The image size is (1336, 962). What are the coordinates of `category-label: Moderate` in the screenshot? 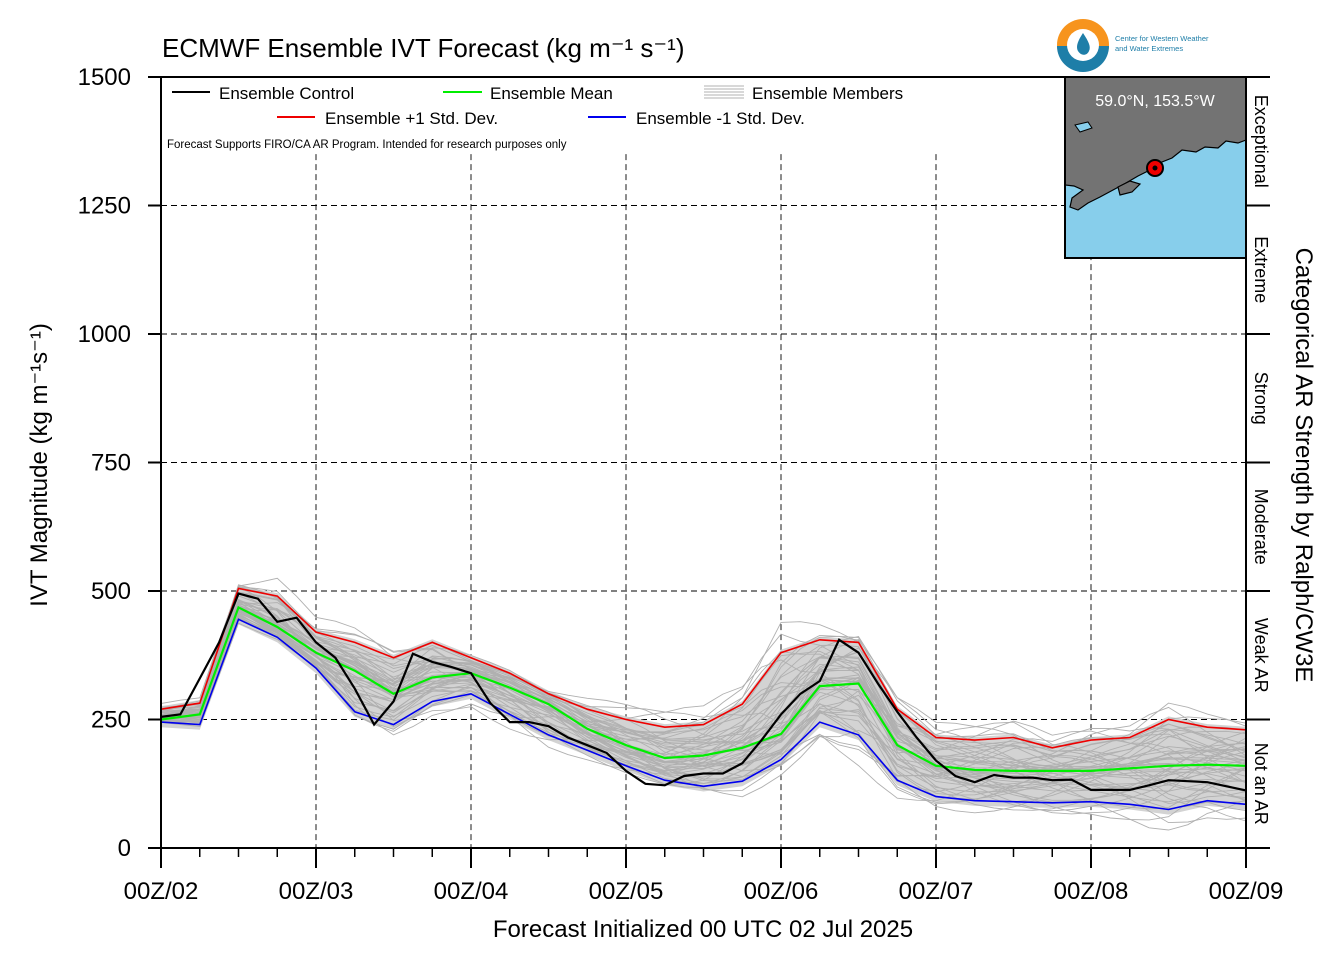 It's located at (1261, 527).